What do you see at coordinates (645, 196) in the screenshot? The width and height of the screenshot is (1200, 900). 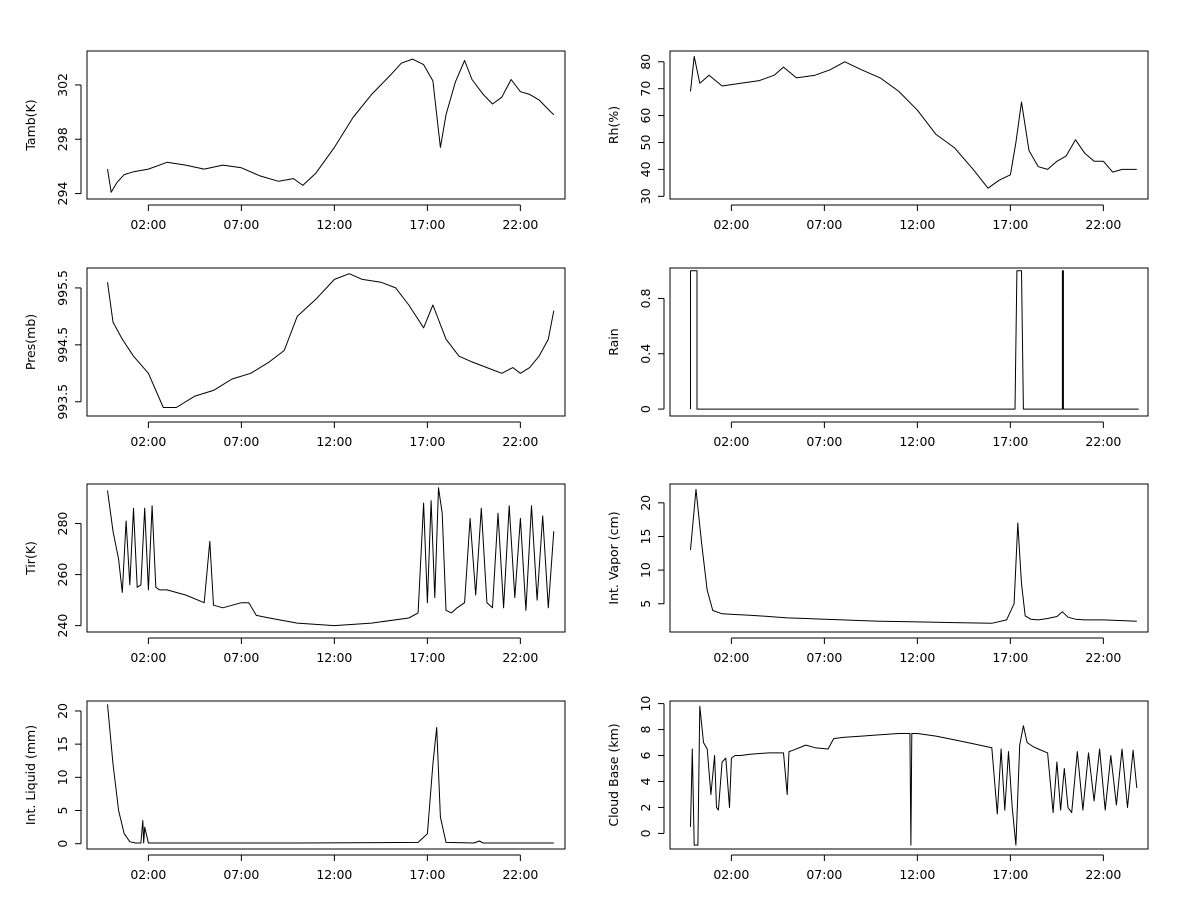 I see `y-tick-label: 30` at bounding box center [645, 196].